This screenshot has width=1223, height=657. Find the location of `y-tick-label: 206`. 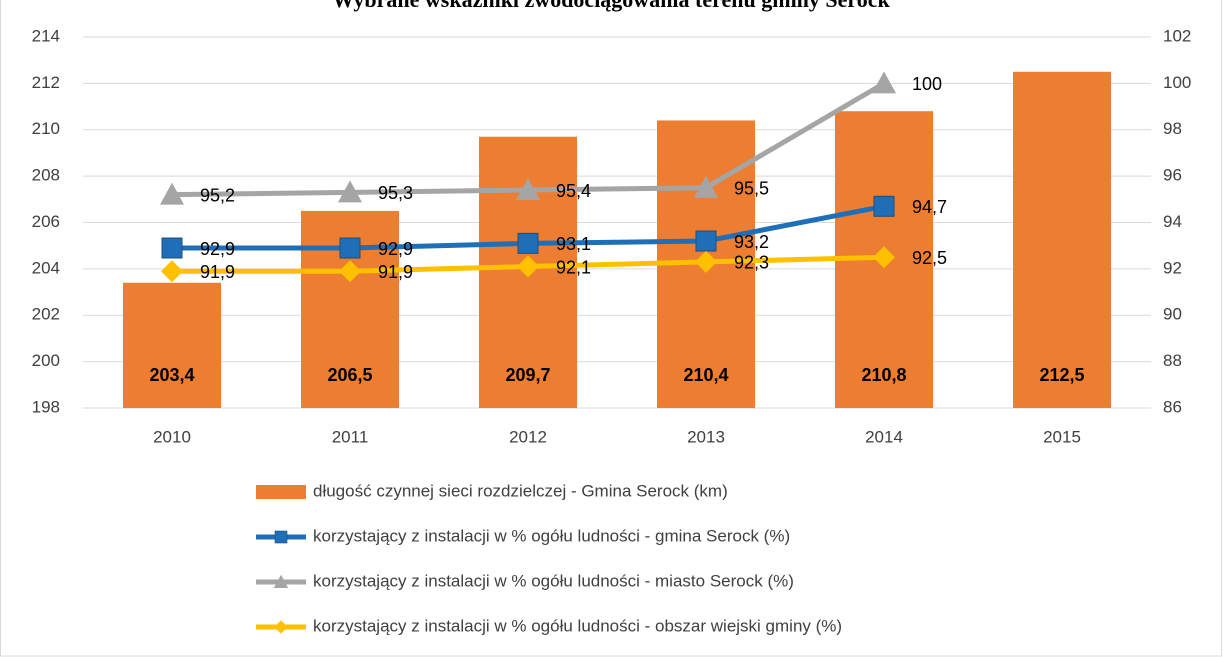

y-tick-label: 206 is located at coordinates (46, 221).